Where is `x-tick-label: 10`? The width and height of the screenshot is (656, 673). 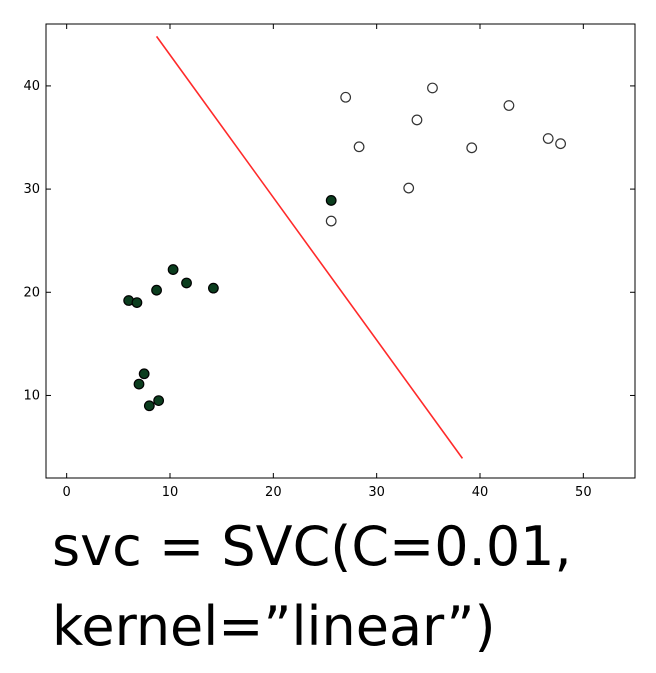 x-tick-label: 10 is located at coordinates (170, 492).